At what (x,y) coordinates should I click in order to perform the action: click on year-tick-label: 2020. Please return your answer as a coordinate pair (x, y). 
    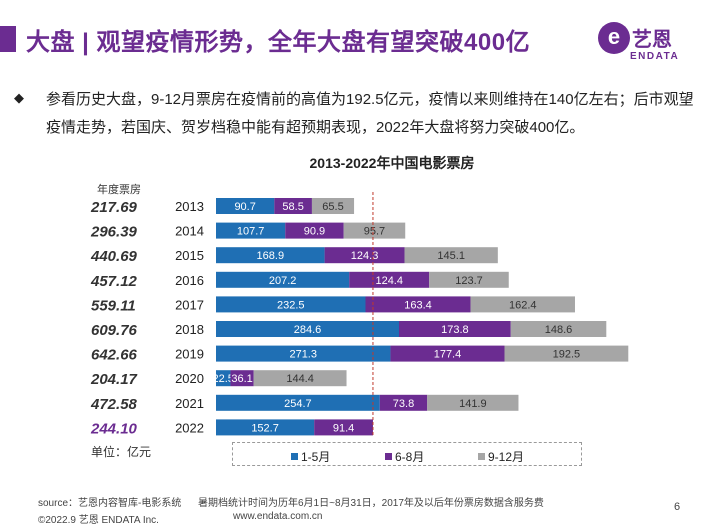
    Looking at the image, I should click on (189, 378).